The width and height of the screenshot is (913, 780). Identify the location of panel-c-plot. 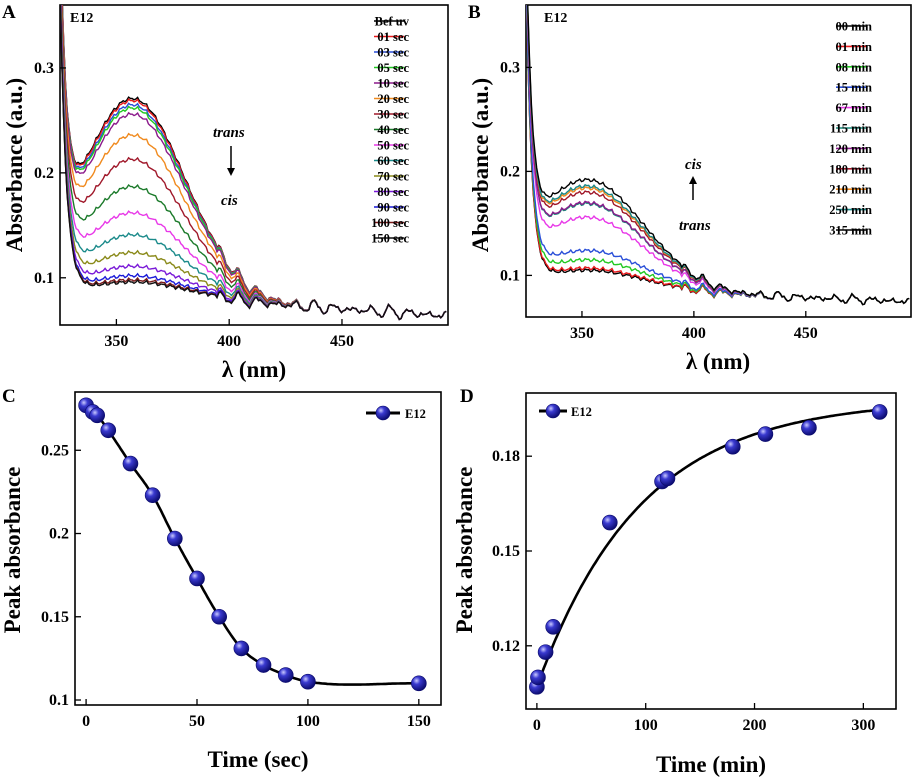
(252, 544).